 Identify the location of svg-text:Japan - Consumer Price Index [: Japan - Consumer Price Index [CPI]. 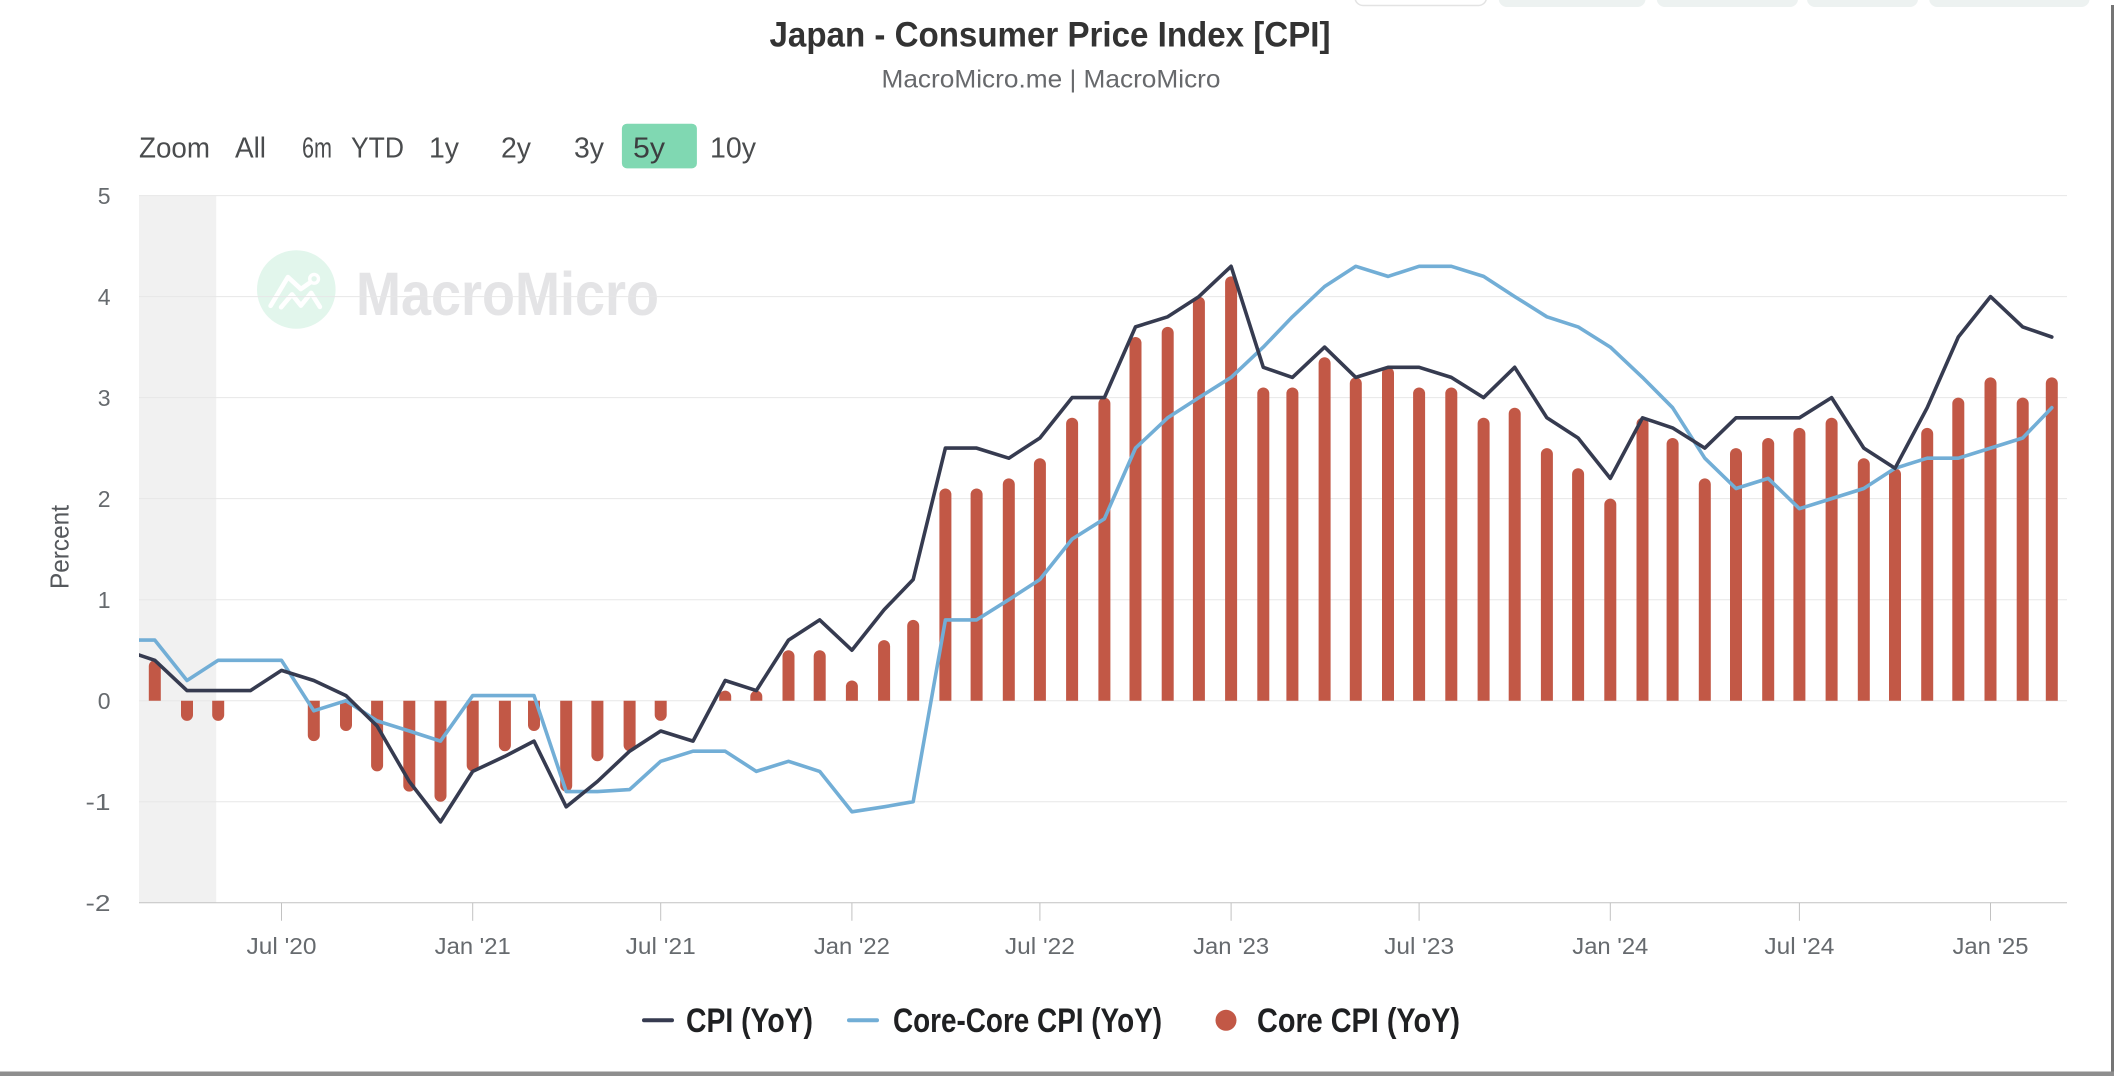
(1050, 35).